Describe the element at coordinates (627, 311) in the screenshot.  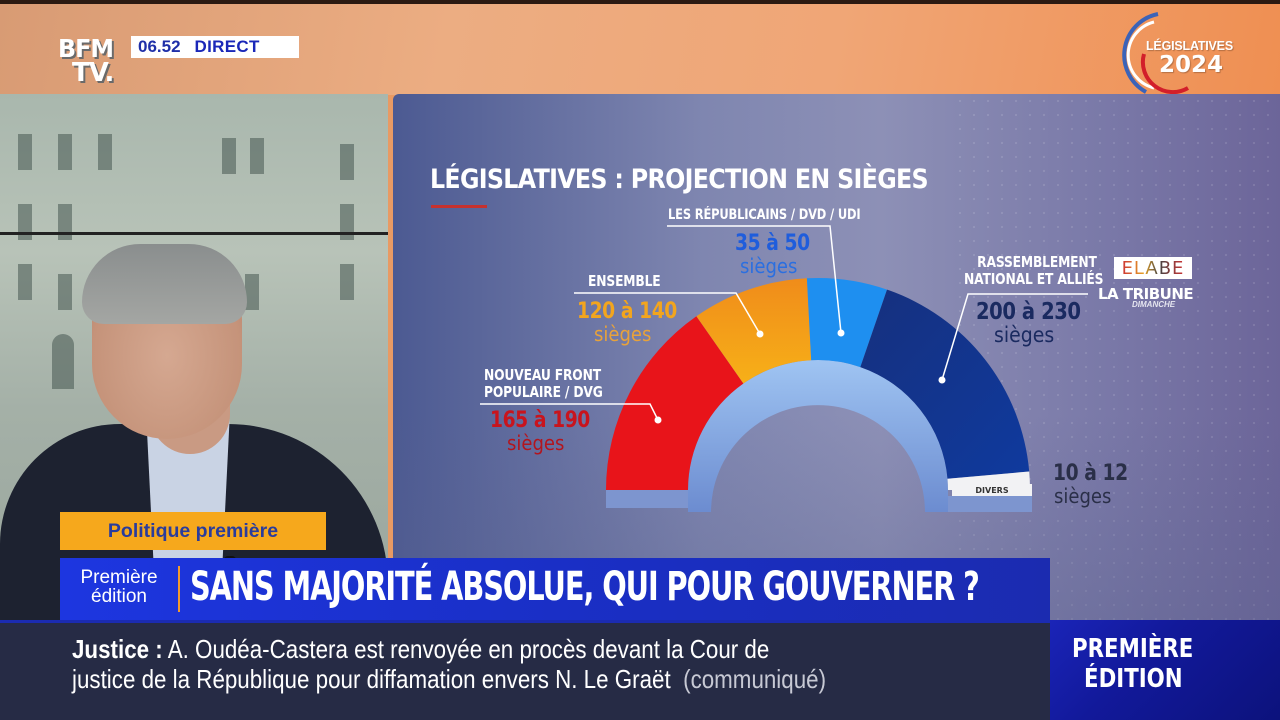
I see `seats-ensemble: 120 à 140` at that location.